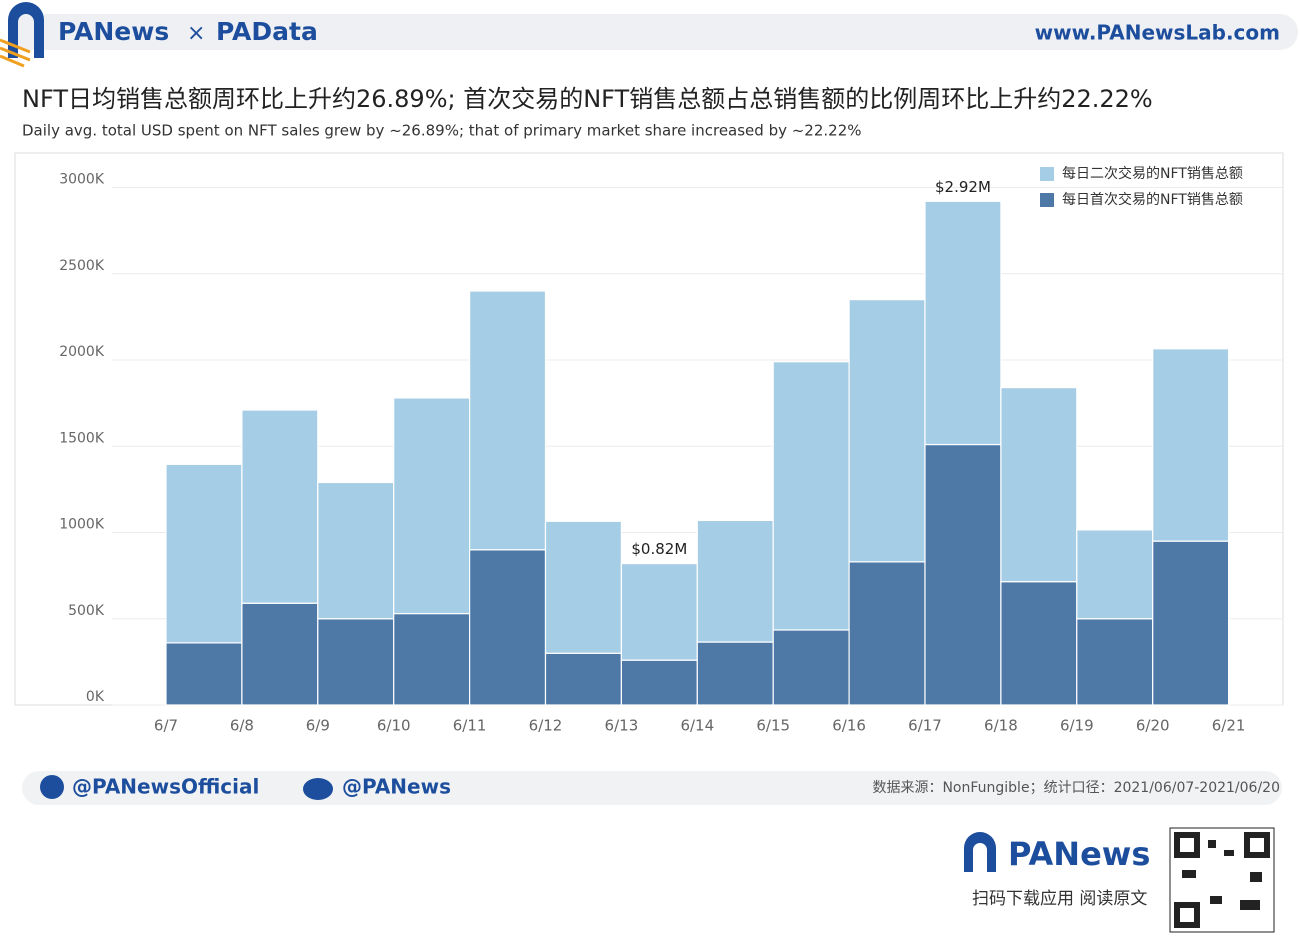 The height and width of the screenshot is (936, 1300). I want to click on app-logo, so click(980, 852).